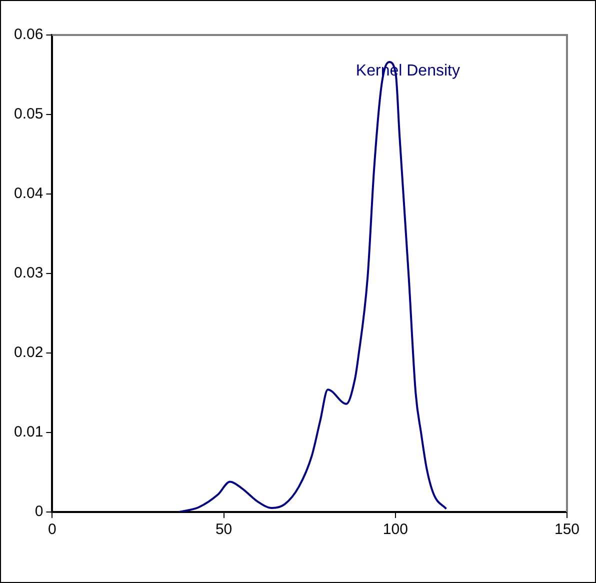 This screenshot has height=583, width=596. I want to click on x-tick-label: 150, so click(567, 529).